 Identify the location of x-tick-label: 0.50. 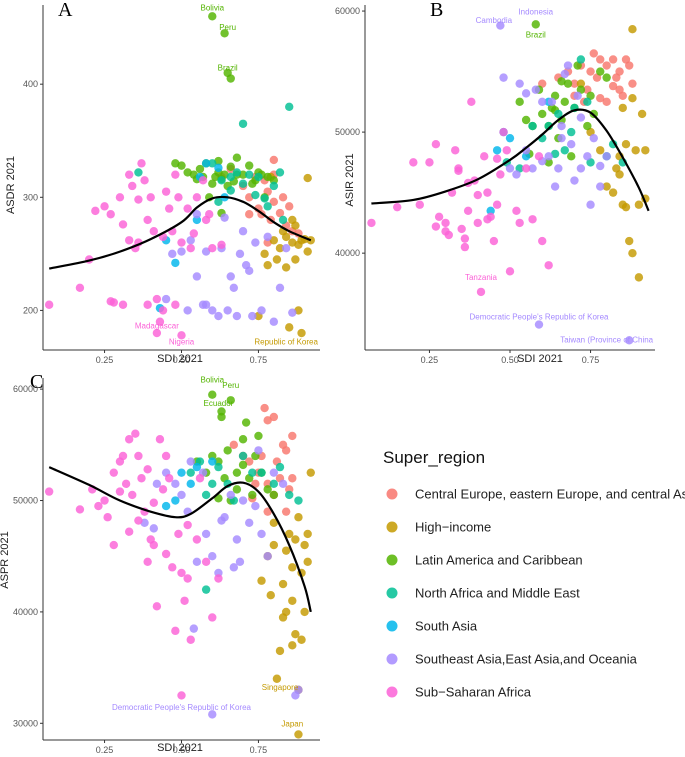
(182, 750).